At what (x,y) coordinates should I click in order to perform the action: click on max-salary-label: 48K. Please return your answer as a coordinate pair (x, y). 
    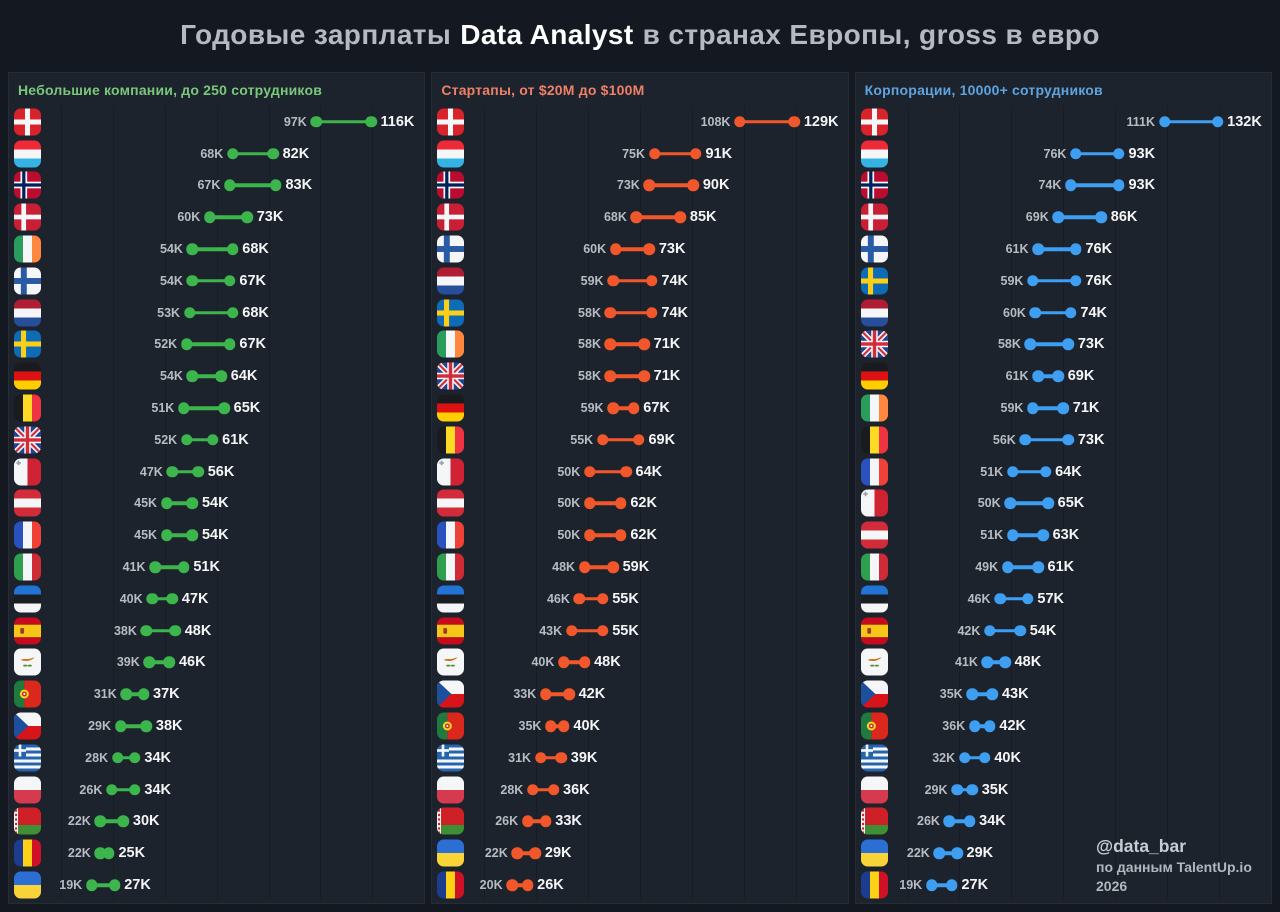
    Looking at the image, I should click on (607, 662).